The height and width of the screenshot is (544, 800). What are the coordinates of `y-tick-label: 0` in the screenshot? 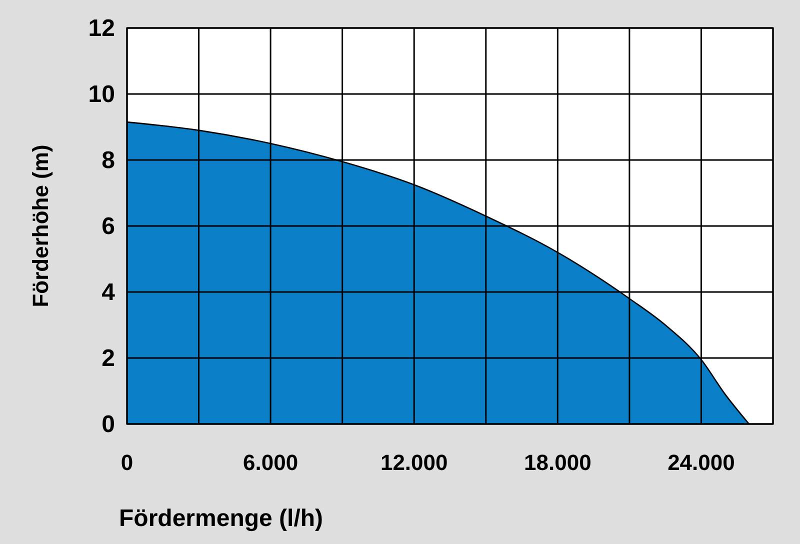 It's located at (108, 424).